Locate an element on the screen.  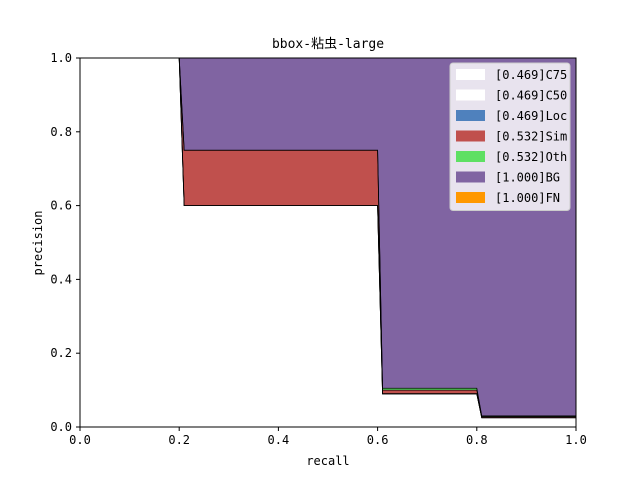
y-tick-label: 0.6 is located at coordinates (61, 206).